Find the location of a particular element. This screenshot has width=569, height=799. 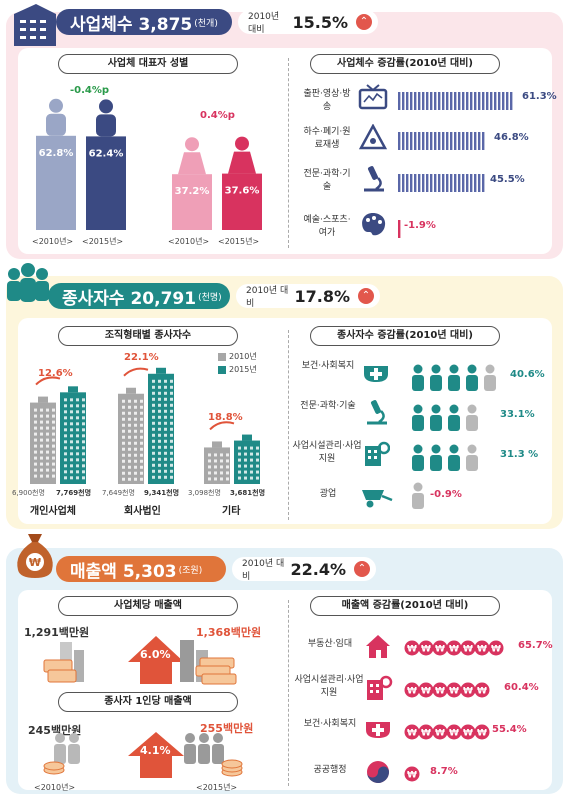

won-coin-label: ₩ is located at coordinates (440, 650).